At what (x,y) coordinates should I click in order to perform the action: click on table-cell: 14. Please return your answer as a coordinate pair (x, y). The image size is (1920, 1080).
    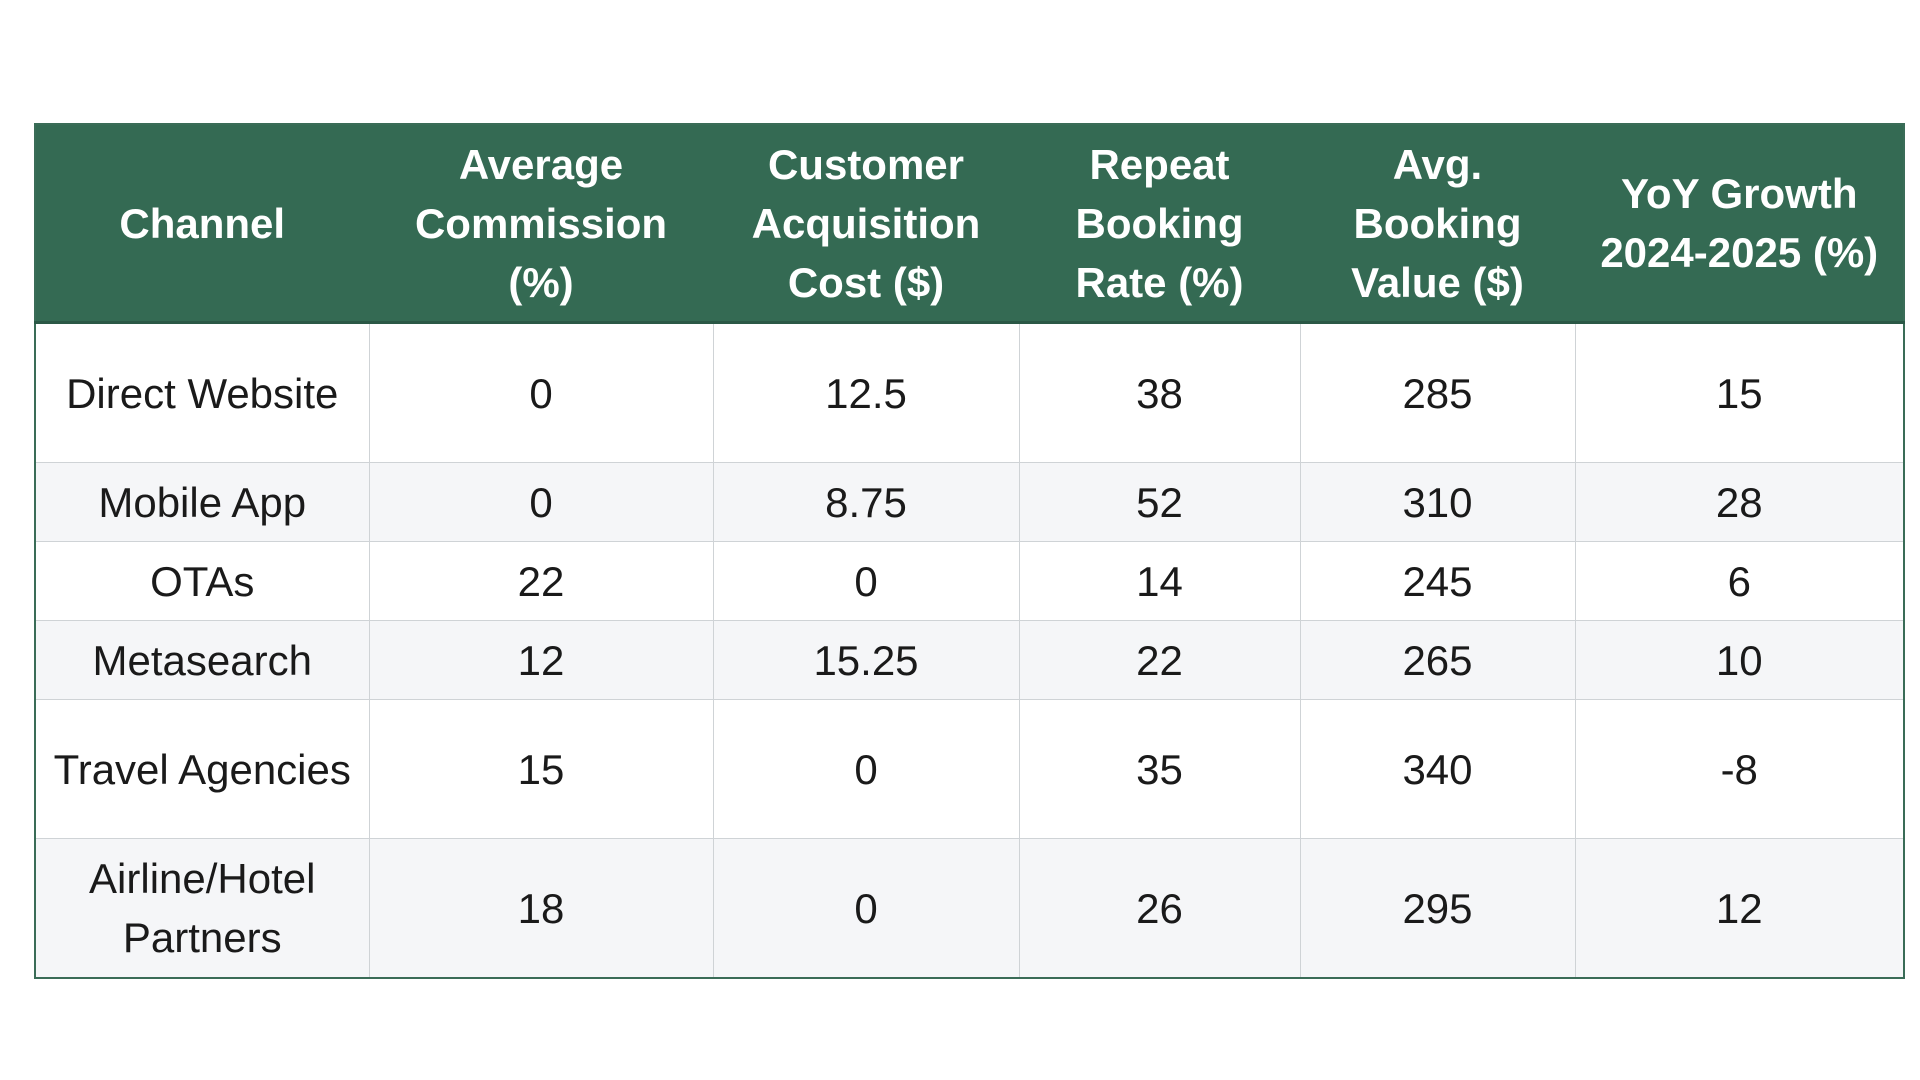
    Looking at the image, I should click on (1160, 581).